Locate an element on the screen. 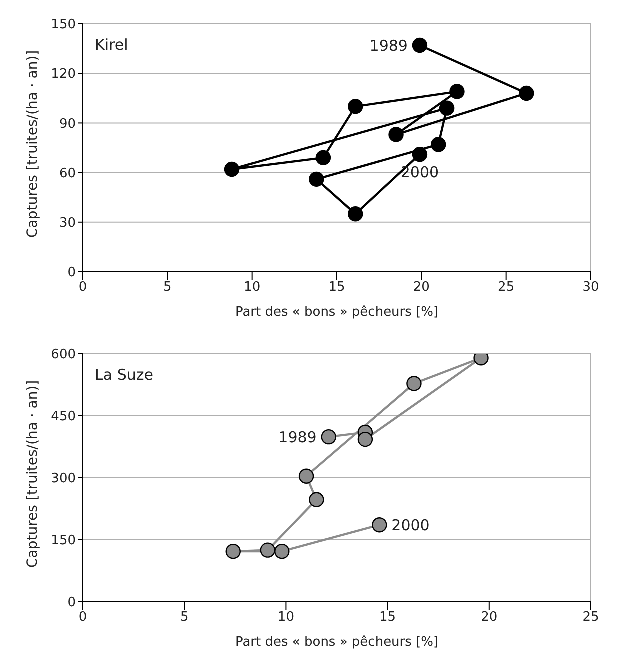 The image size is (621, 656). annotation: La Suze is located at coordinates (124, 375).